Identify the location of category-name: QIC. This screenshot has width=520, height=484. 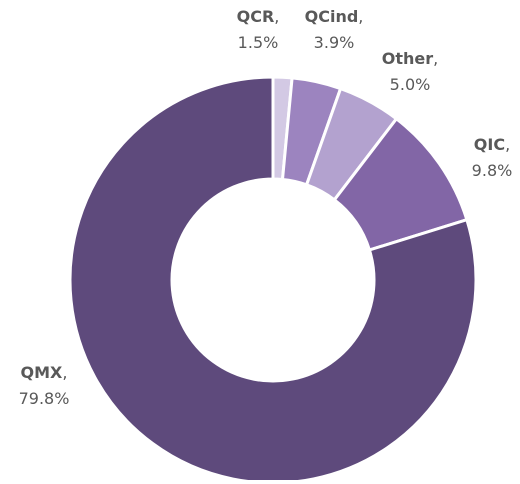
(489, 144).